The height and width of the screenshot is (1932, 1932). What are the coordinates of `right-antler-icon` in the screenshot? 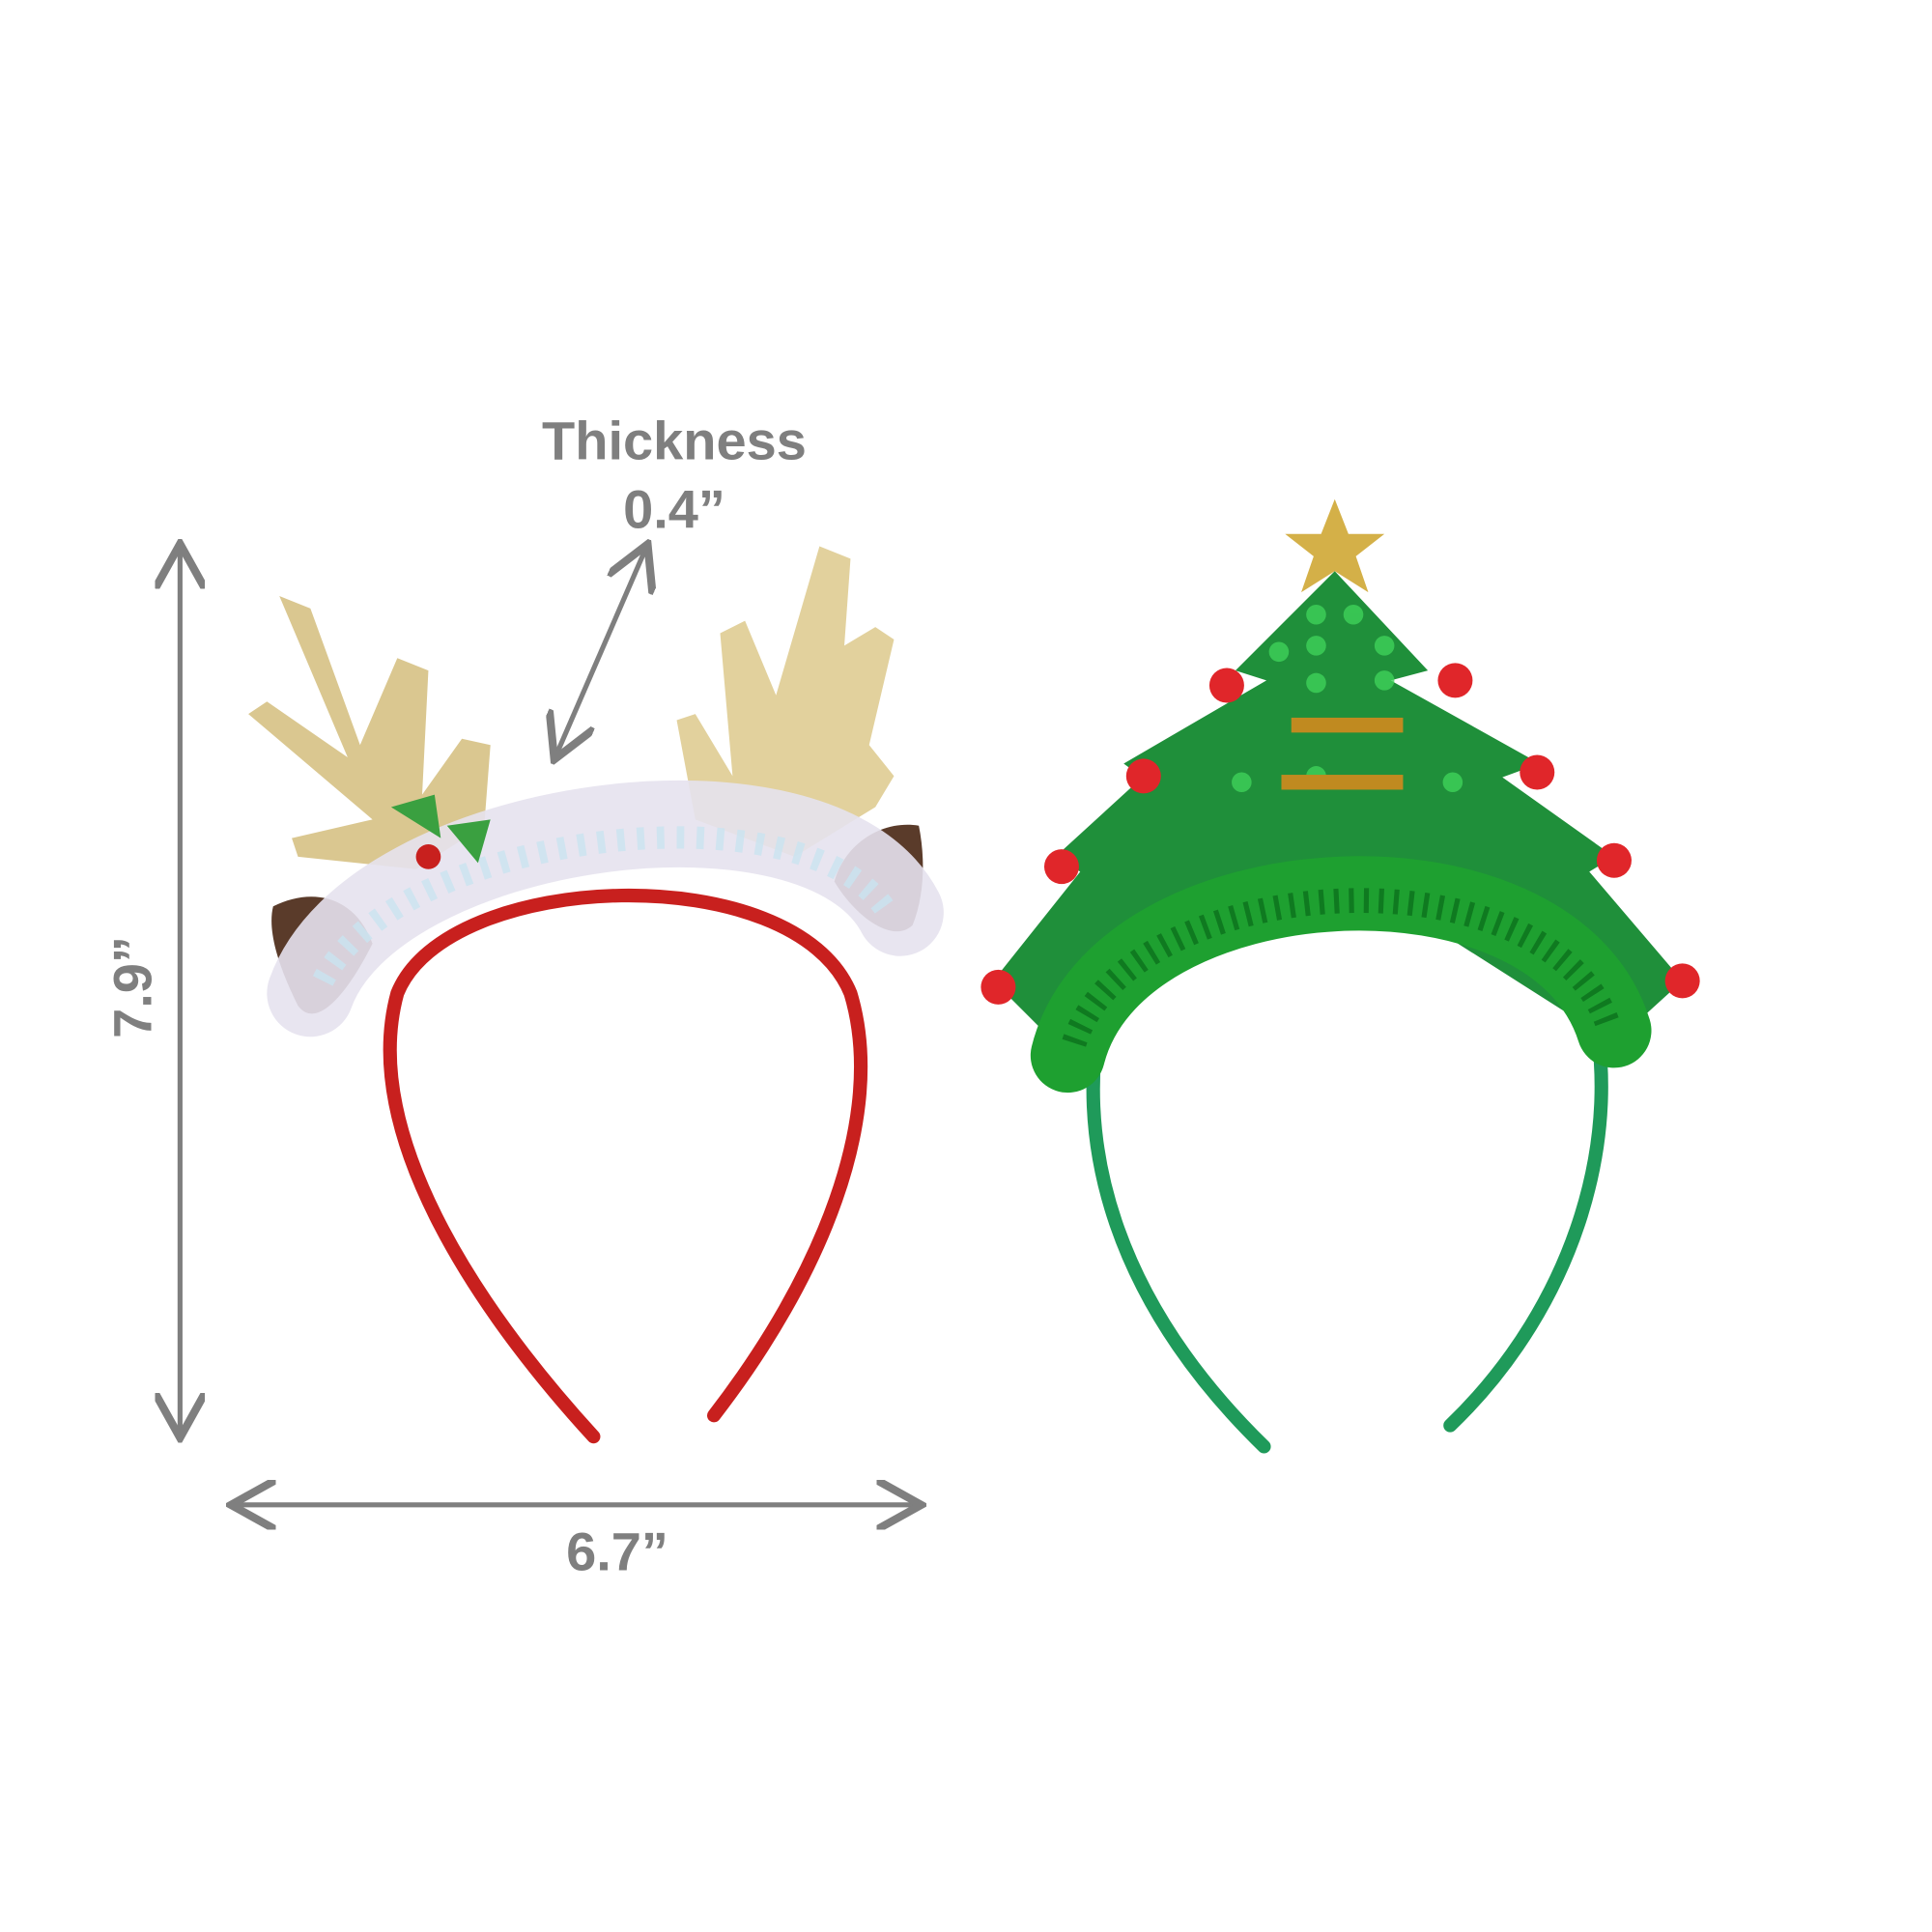 It's located at (785, 701).